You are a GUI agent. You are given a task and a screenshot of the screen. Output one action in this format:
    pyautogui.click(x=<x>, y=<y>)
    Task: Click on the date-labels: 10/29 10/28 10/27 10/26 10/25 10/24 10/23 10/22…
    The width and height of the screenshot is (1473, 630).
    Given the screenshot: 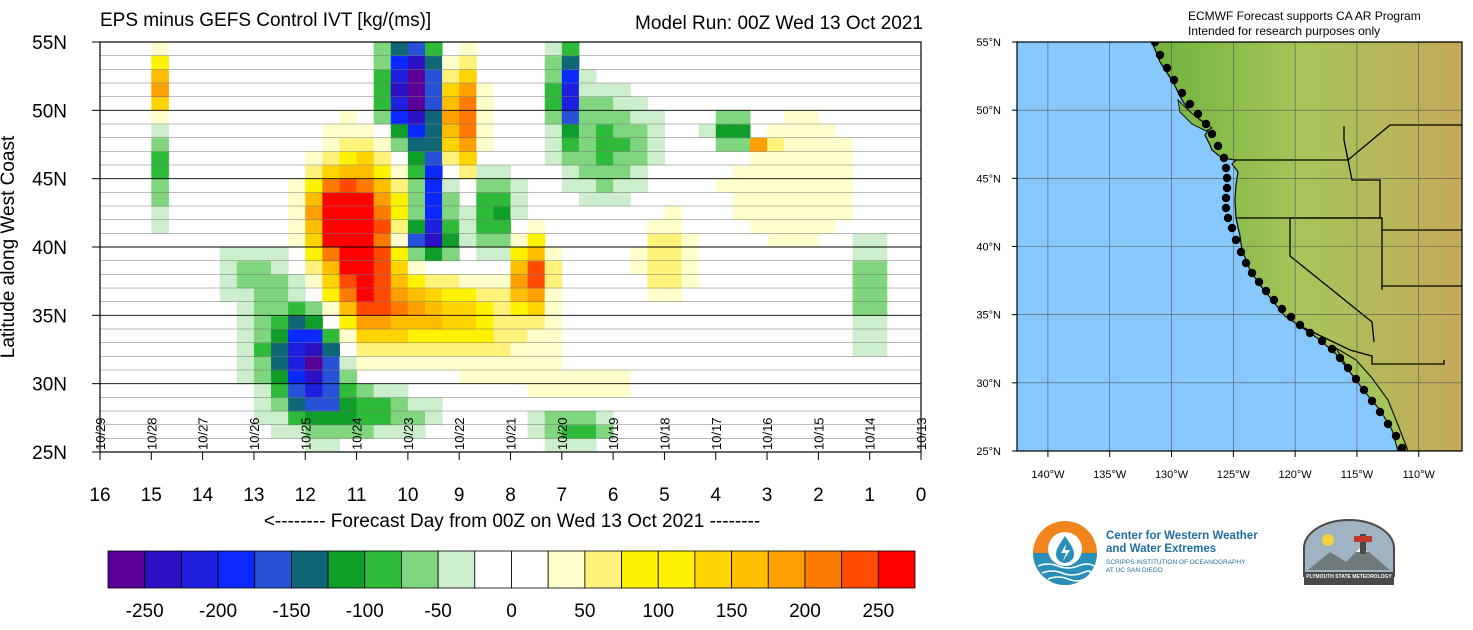 What is the action you would take?
    pyautogui.click(x=511, y=433)
    